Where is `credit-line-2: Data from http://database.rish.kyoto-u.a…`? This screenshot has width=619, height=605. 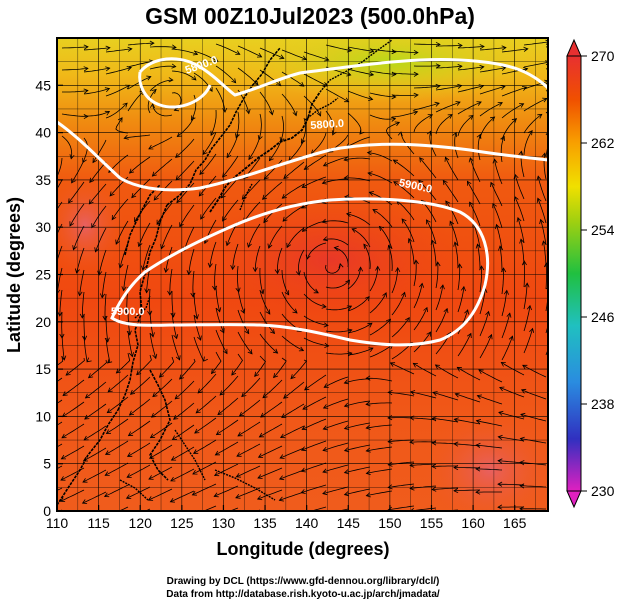
credit-line-2: Data from http://database.rish.kyoto-u.a… is located at coordinates (303, 594).